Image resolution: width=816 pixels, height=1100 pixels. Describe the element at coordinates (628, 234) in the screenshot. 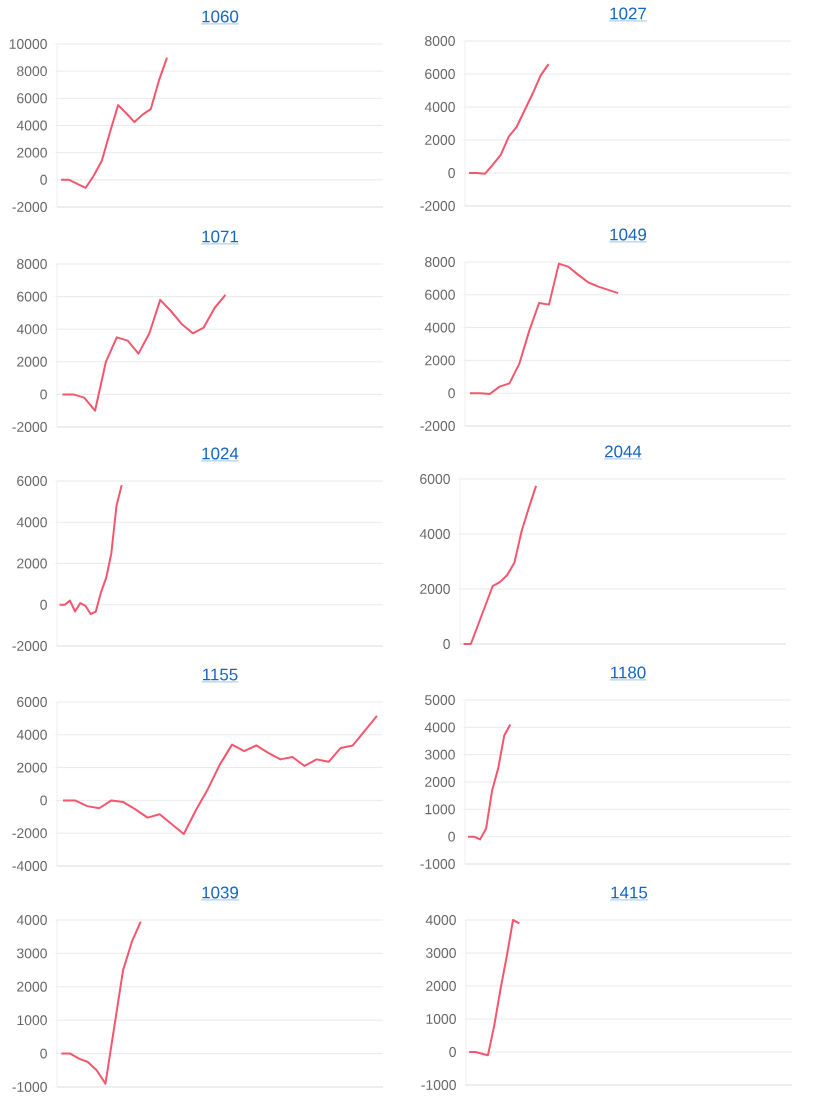

I see `chart-title: 1049` at that location.